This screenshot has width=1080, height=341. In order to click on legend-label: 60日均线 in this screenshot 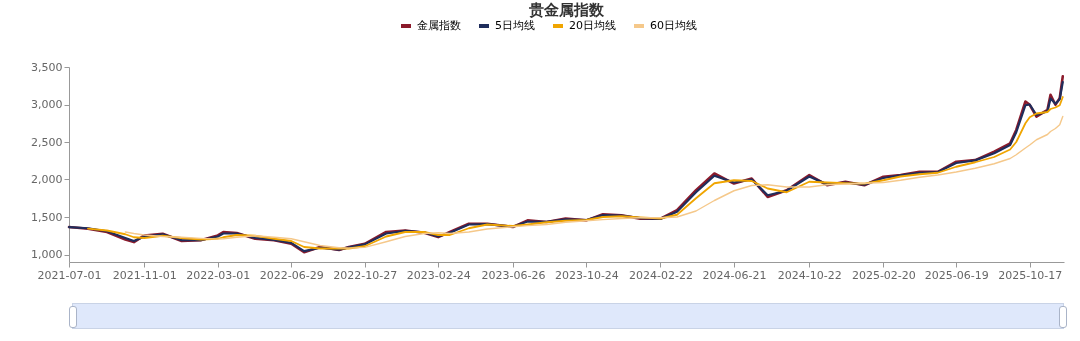, I will do `click(673, 25)`.